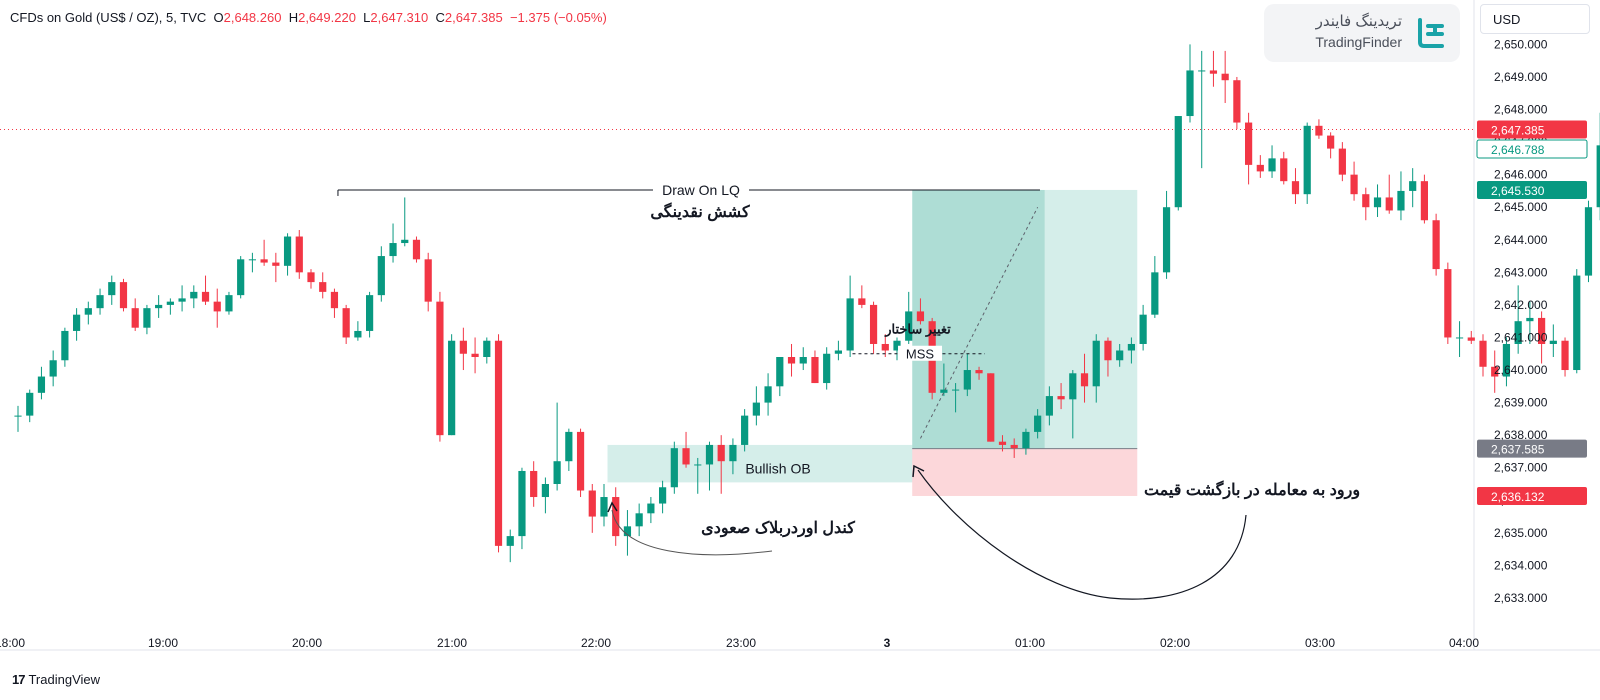 This screenshot has width=1600, height=700. I want to click on price-tick-label: 2,642.000, so click(1521, 305).